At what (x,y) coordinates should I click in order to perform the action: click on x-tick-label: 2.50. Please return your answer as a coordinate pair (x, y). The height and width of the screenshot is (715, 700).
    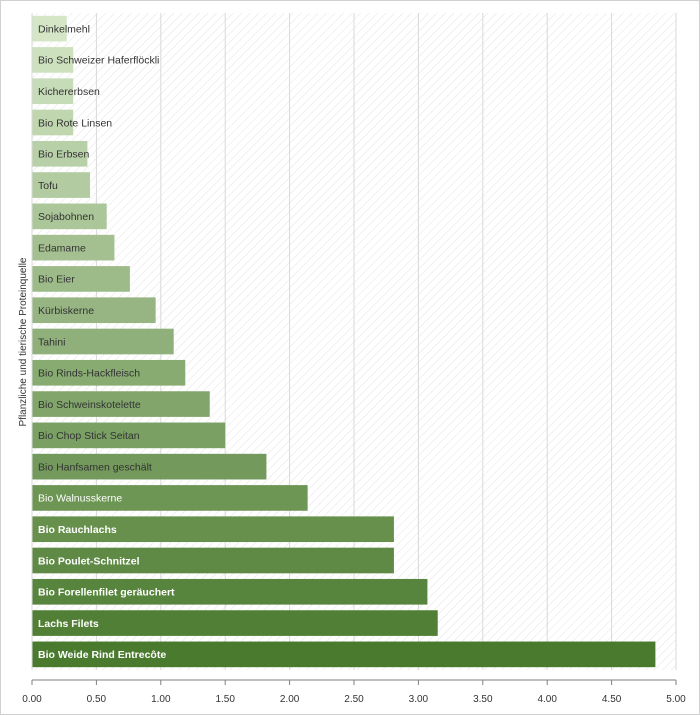
    Looking at the image, I should click on (354, 699).